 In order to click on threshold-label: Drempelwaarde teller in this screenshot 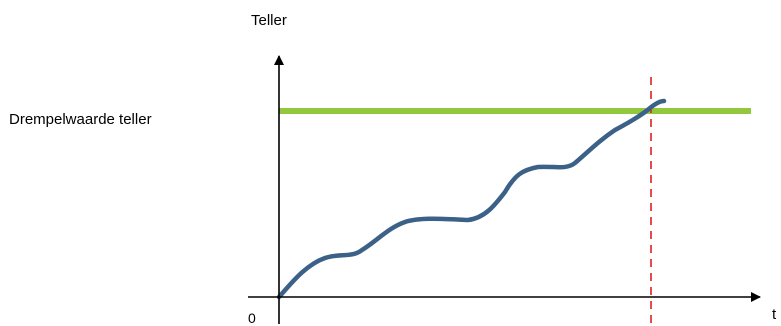, I will do `click(80, 119)`.